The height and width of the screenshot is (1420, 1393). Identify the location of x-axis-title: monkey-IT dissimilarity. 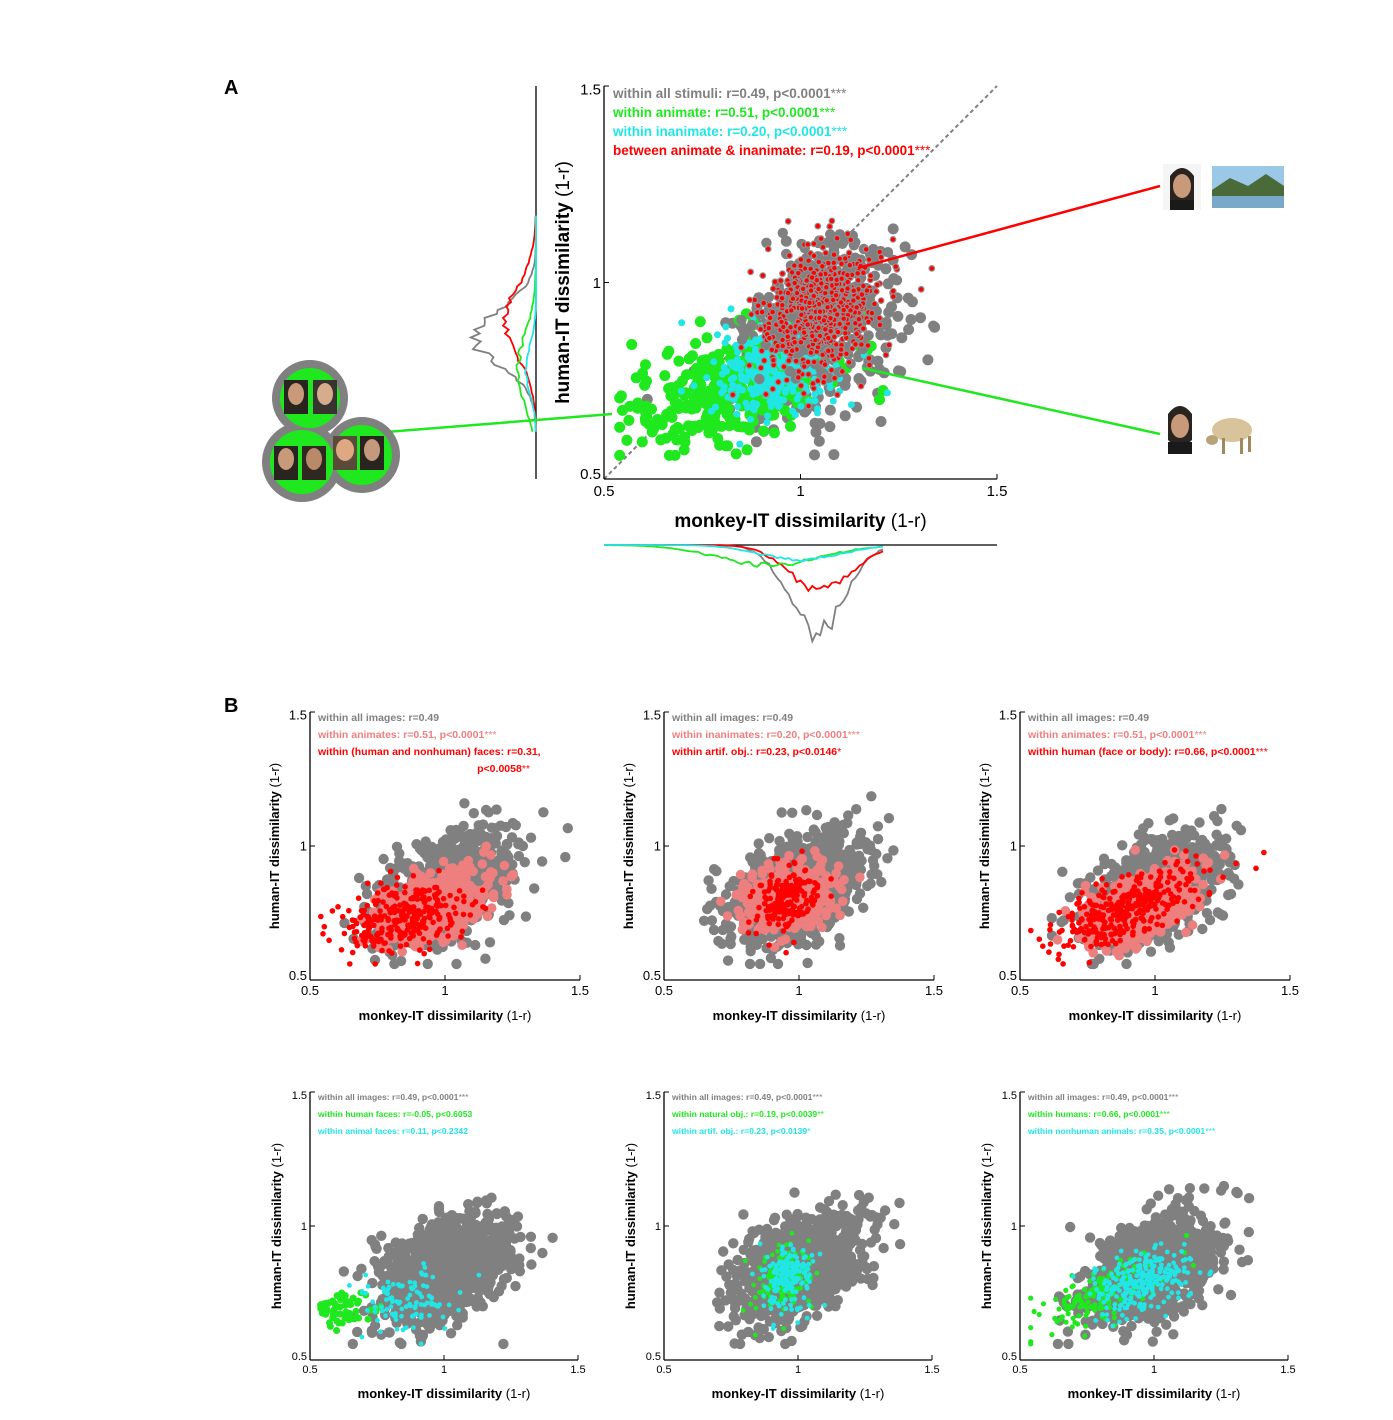
(782, 521).